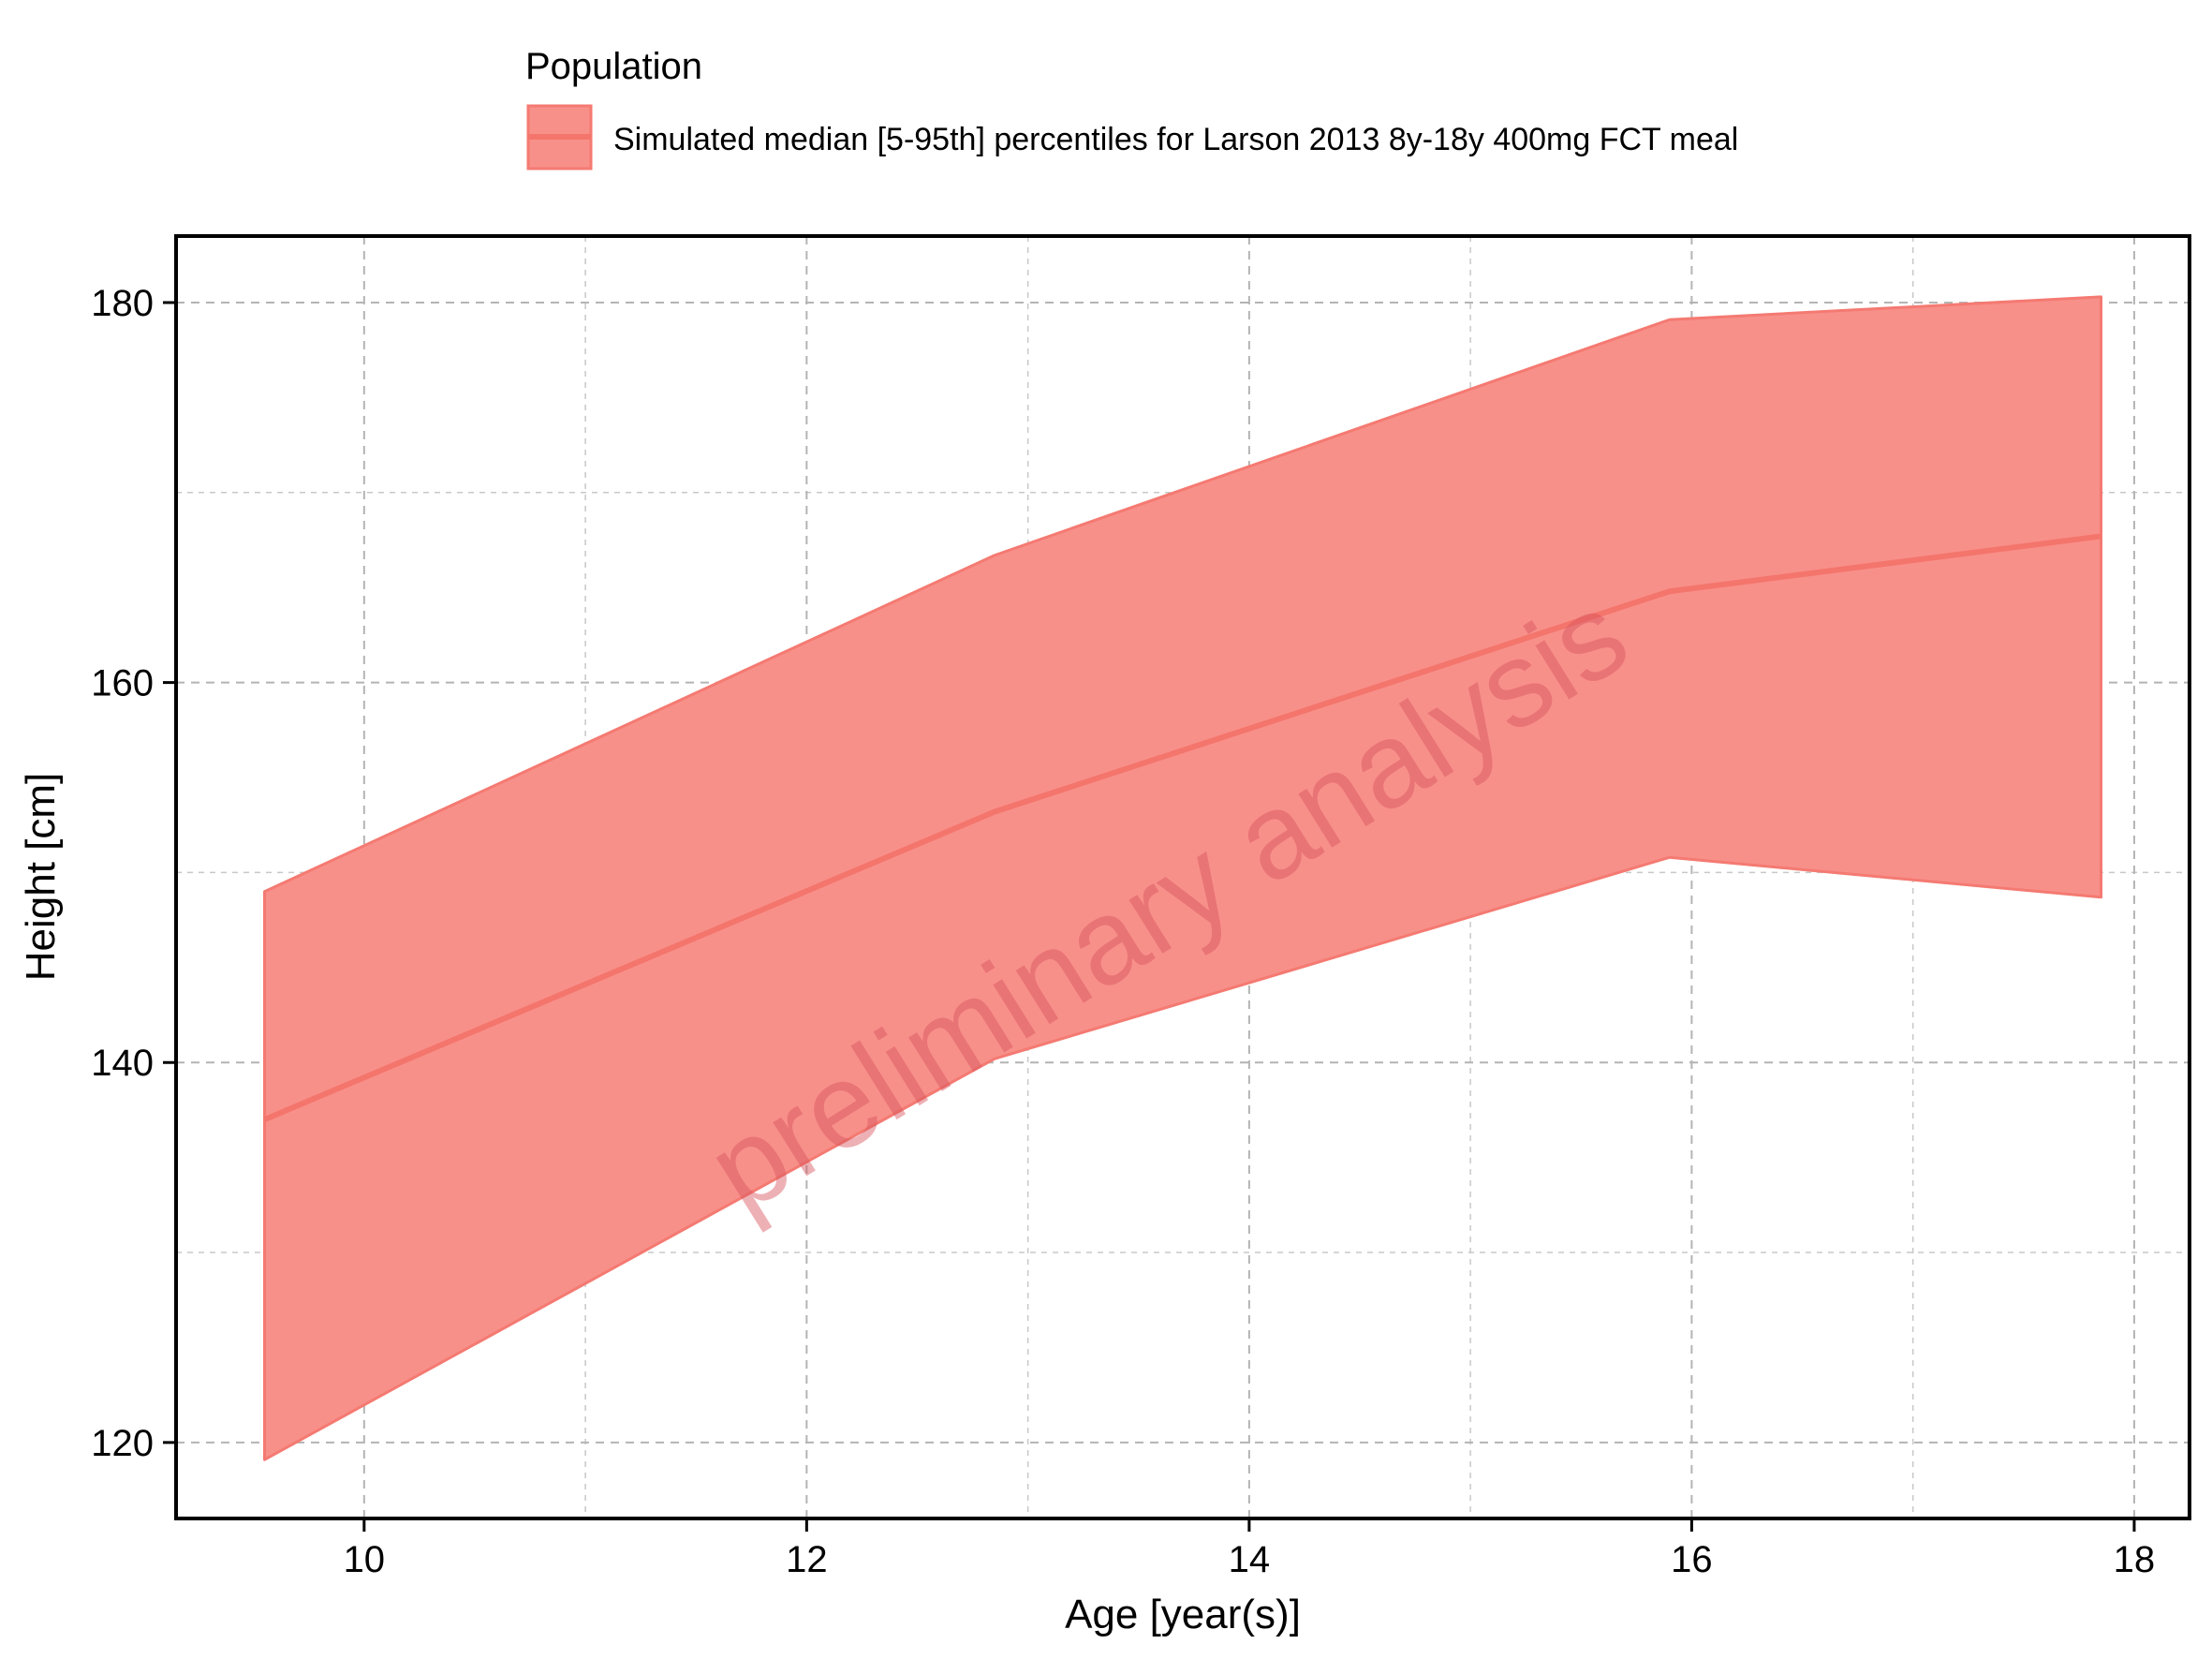 This screenshot has height=1659, width=2212. What do you see at coordinates (122, 303) in the screenshot?
I see `y-tick-label: 180` at bounding box center [122, 303].